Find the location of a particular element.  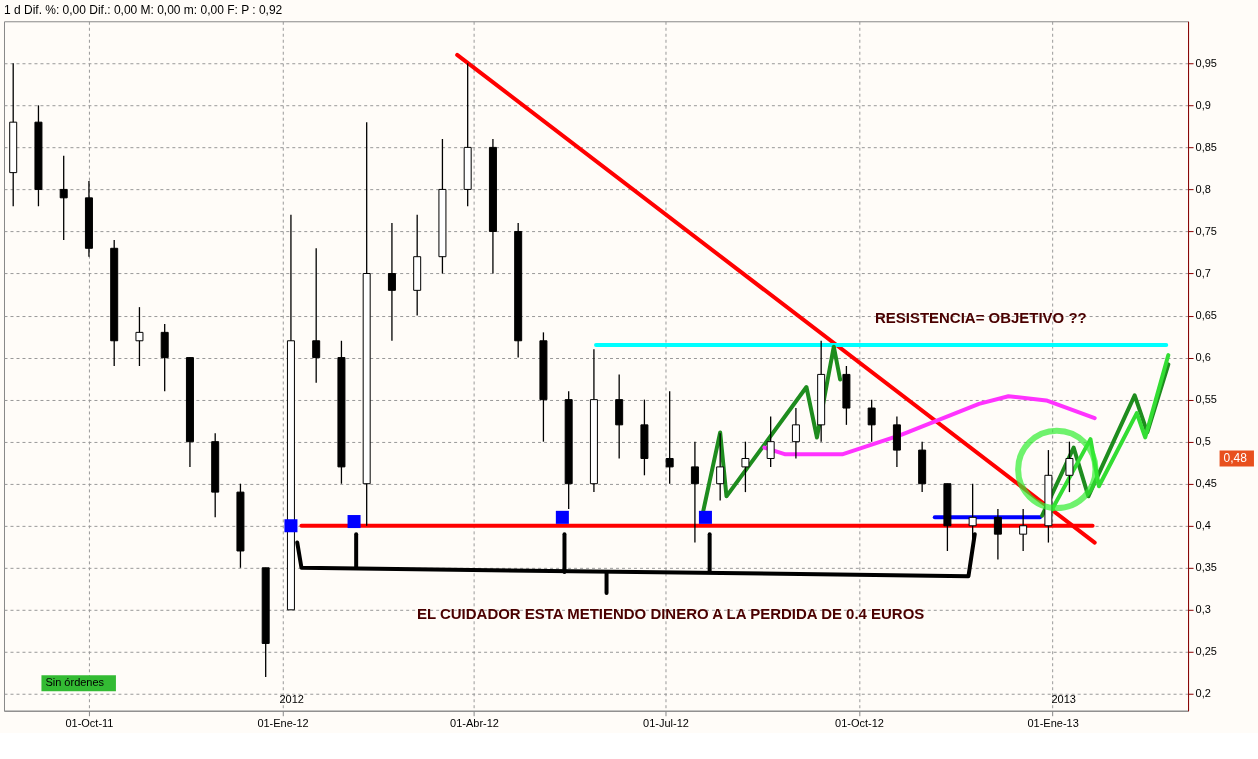

chart-title: 1 d Dif. %: 0,00 Dif.: 0,00 M: 0,00 m: 0,00 F: P : 0,92 is located at coordinates (143, 10).